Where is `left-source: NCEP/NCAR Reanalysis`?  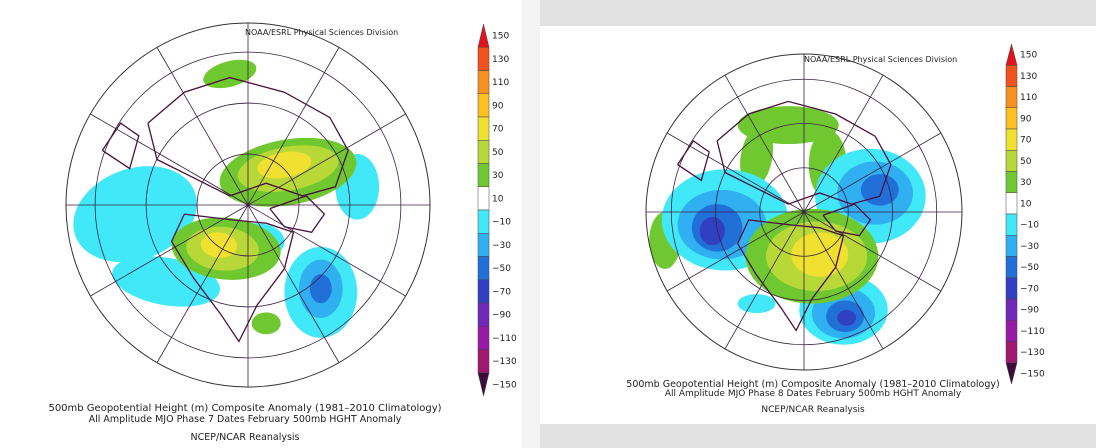
left-source: NCEP/NCAR Reanalysis is located at coordinates (245, 437).